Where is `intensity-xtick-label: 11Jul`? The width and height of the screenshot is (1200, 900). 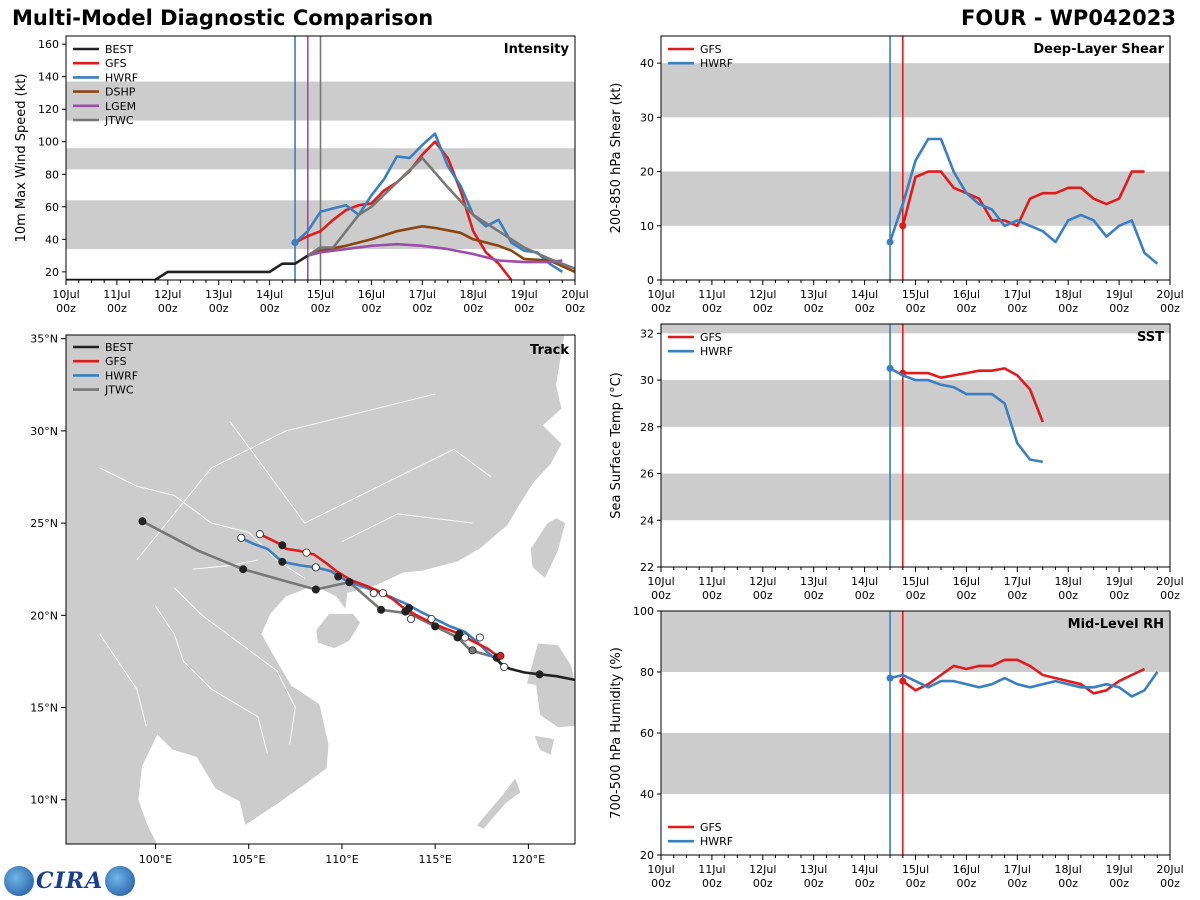 intensity-xtick-label: 11Jul is located at coordinates (116, 294).